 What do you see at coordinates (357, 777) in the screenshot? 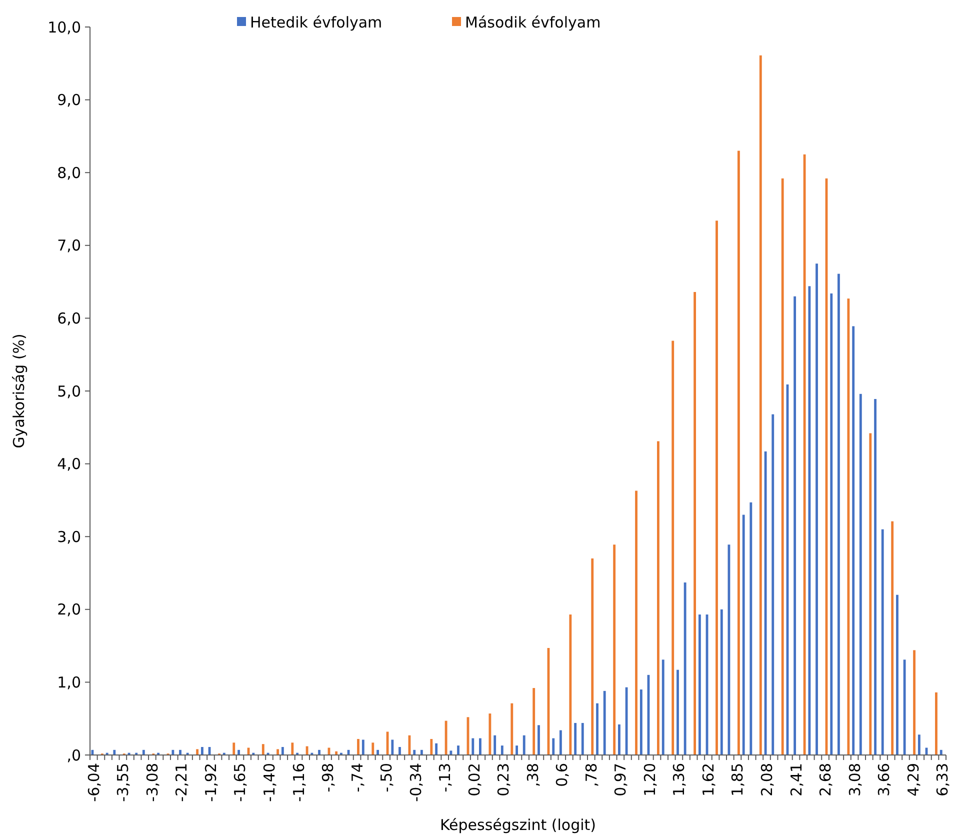
I see `x-tick-label: -,74` at bounding box center [357, 777].